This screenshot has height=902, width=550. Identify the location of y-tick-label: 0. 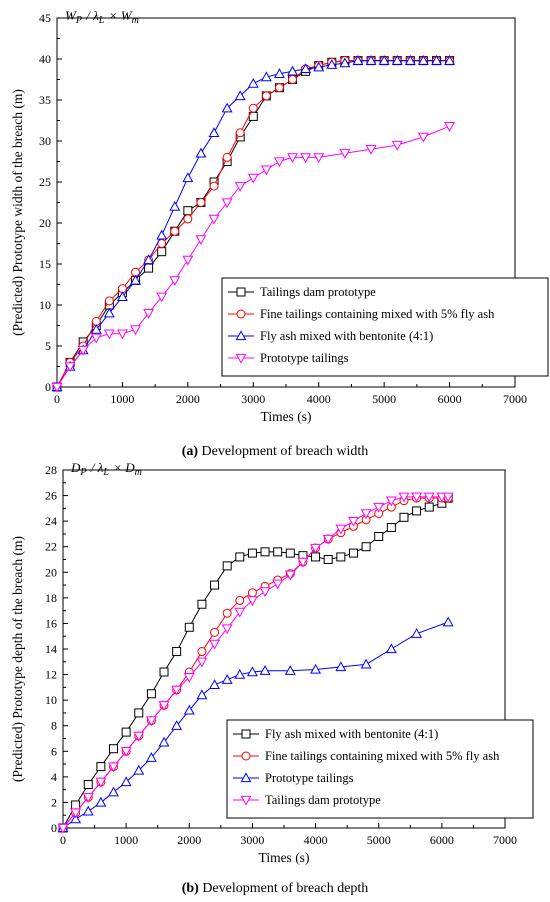
(54, 828).